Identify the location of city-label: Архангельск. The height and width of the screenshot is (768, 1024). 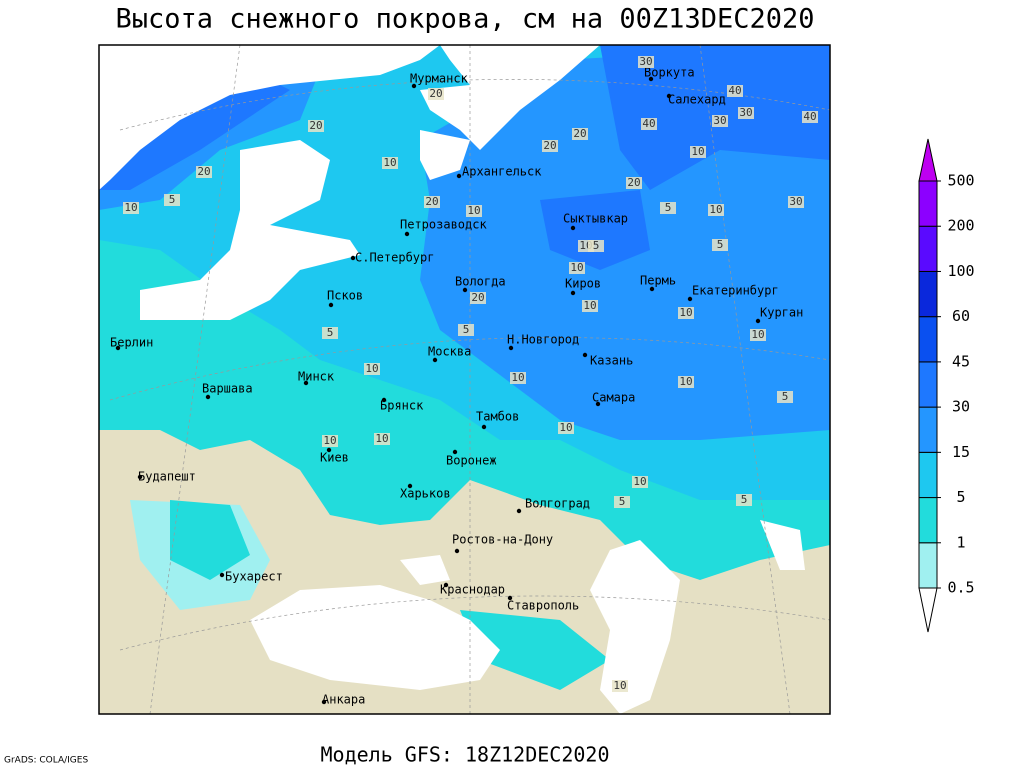
(502, 172).